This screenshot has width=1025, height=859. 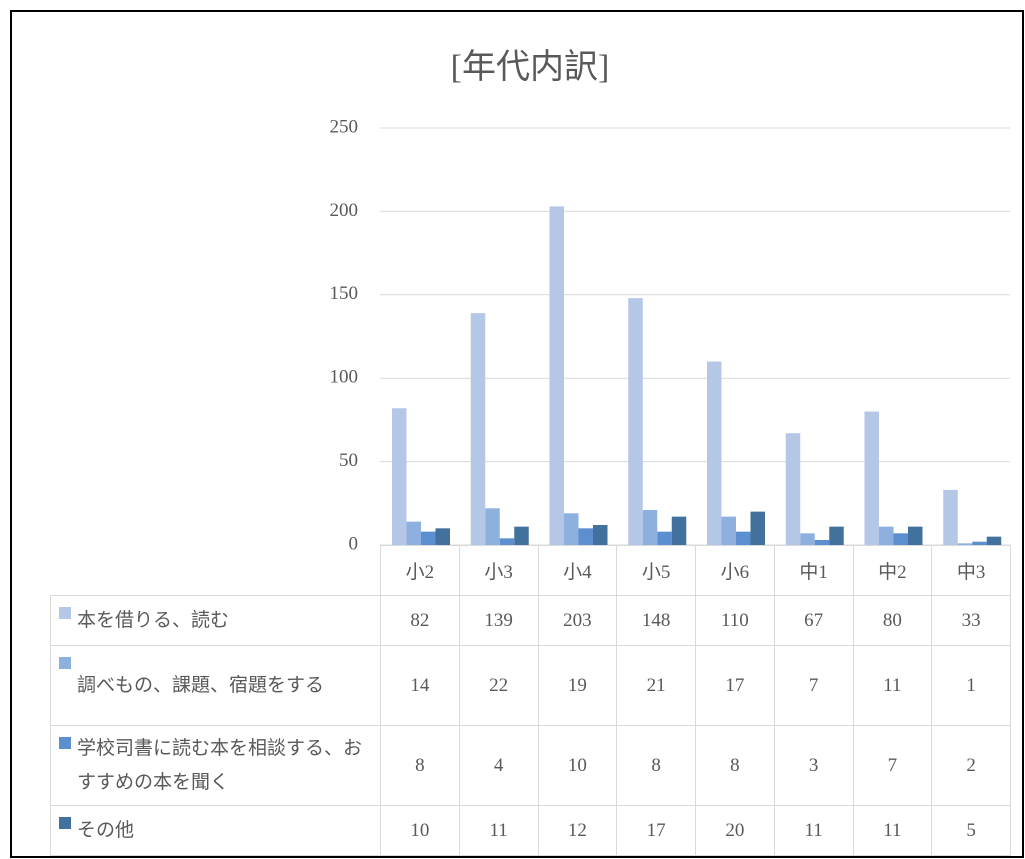 What do you see at coordinates (498, 685) in the screenshot?
I see `table-value: 22` at bounding box center [498, 685].